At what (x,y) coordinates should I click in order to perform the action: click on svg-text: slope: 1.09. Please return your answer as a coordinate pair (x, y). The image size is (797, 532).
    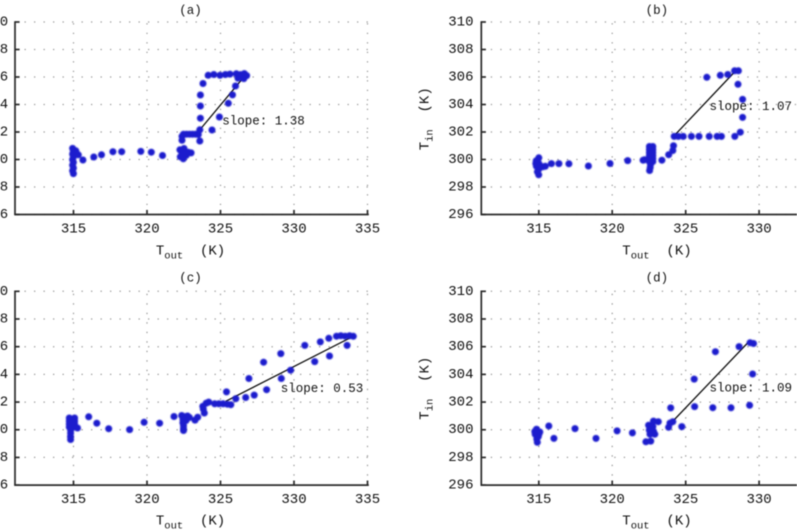
    Looking at the image, I should click on (751, 389).